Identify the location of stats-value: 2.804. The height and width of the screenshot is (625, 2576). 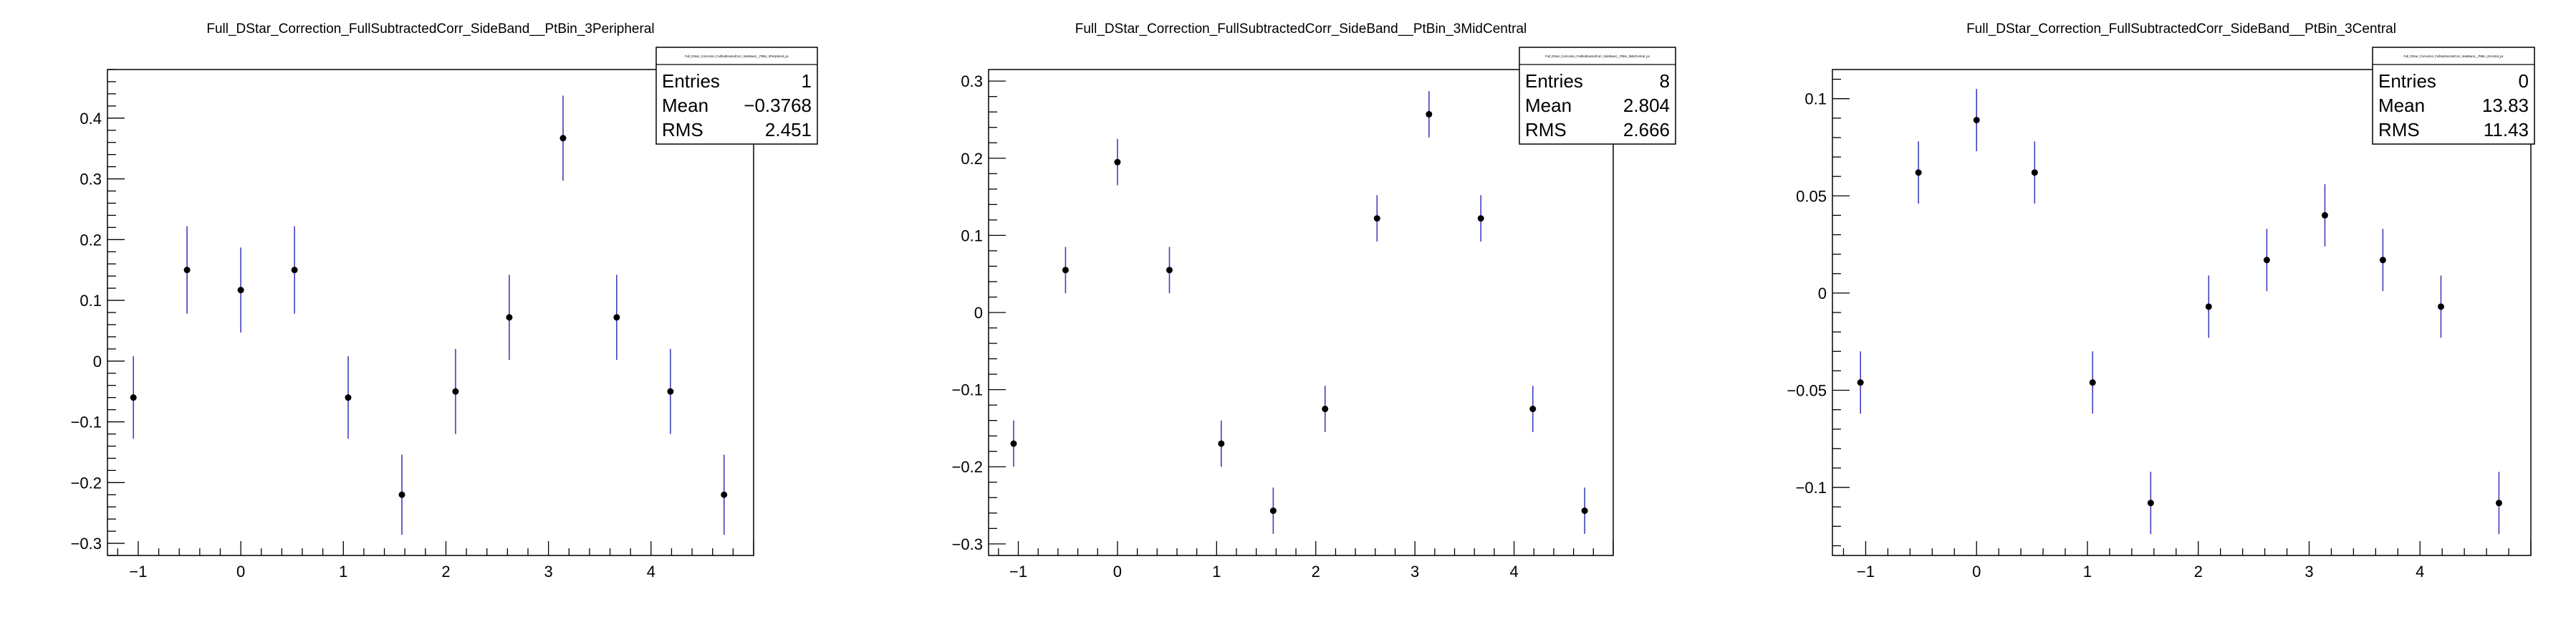
(1646, 105).